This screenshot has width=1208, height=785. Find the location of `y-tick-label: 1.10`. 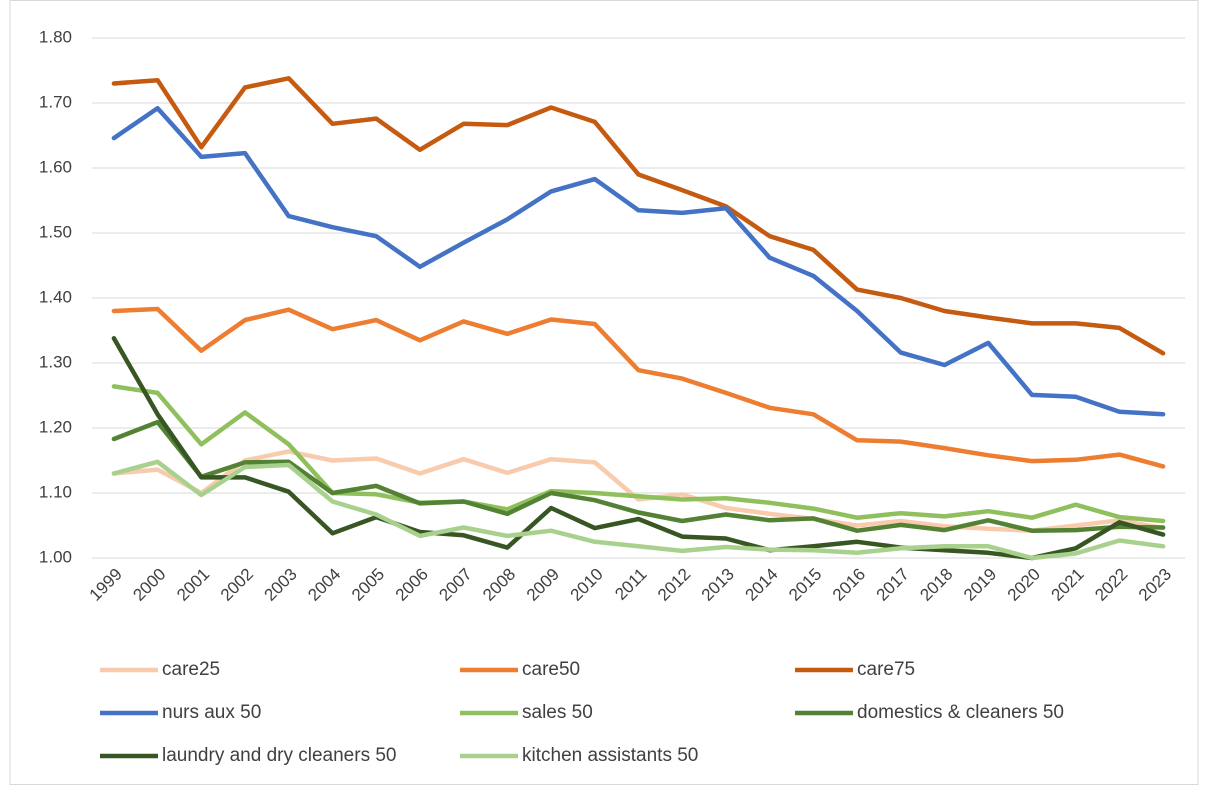

y-tick-label: 1.10 is located at coordinates (55, 491).